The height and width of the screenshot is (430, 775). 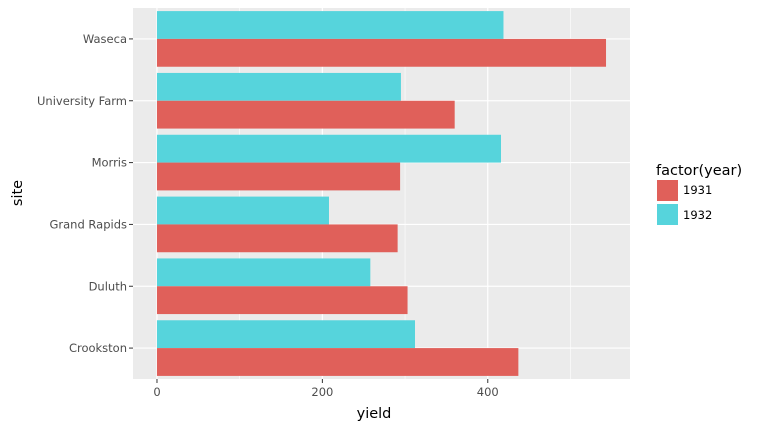 I want to click on x-tick-label: 0, so click(x=156, y=392).